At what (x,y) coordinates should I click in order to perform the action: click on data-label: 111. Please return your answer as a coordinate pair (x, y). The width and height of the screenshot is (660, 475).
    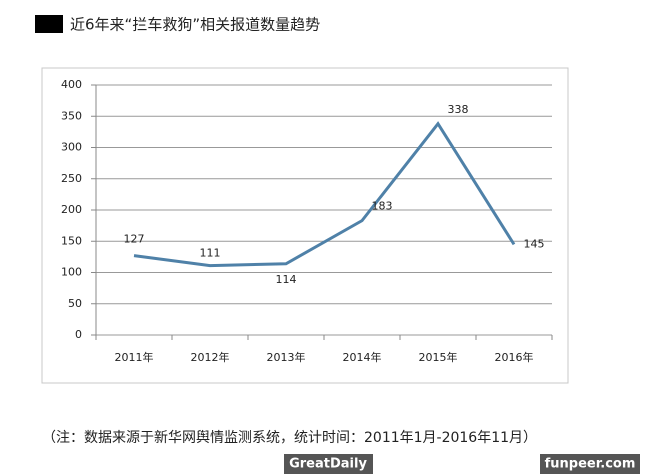
    Looking at the image, I should click on (210, 253).